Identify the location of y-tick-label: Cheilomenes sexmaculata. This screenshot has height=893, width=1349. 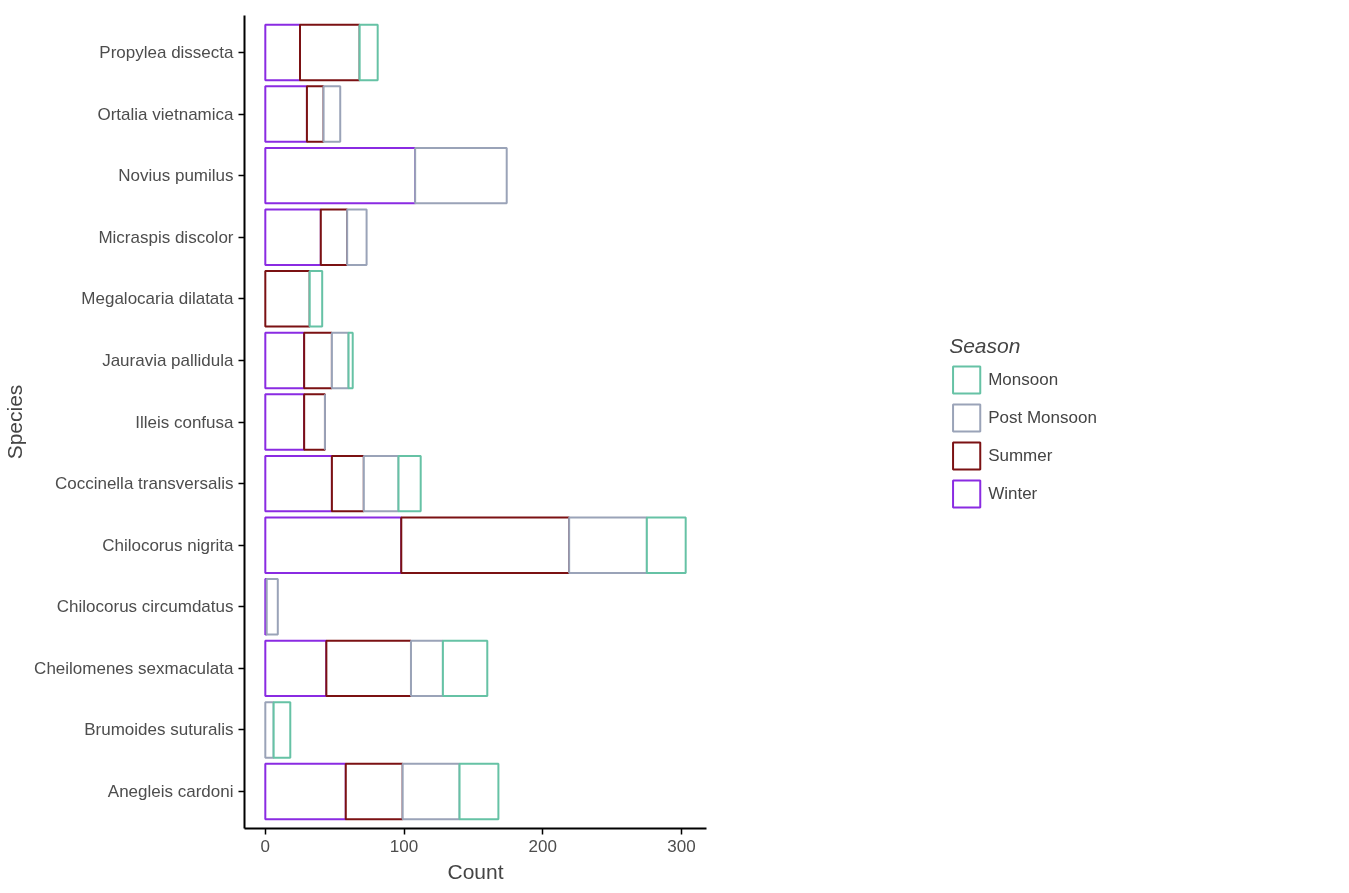
(134, 668).